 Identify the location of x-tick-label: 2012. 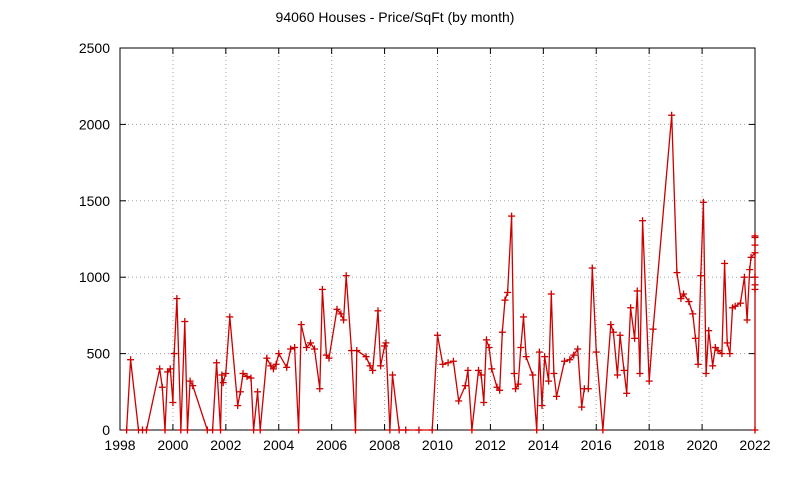
(490, 445).